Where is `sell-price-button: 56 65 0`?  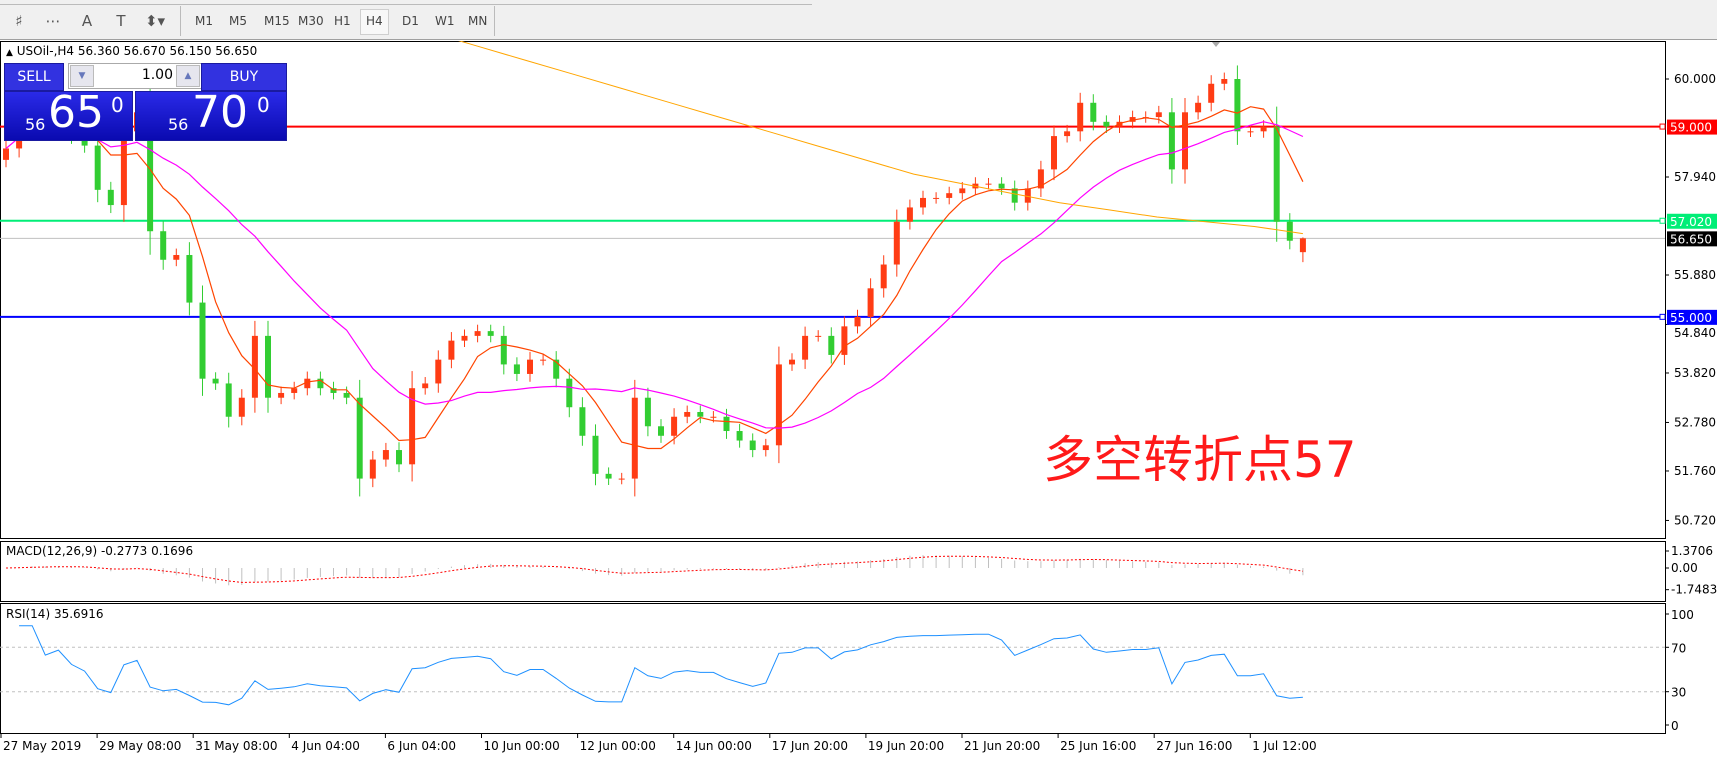 sell-price-button: 56 65 0 is located at coordinates (68, 116).